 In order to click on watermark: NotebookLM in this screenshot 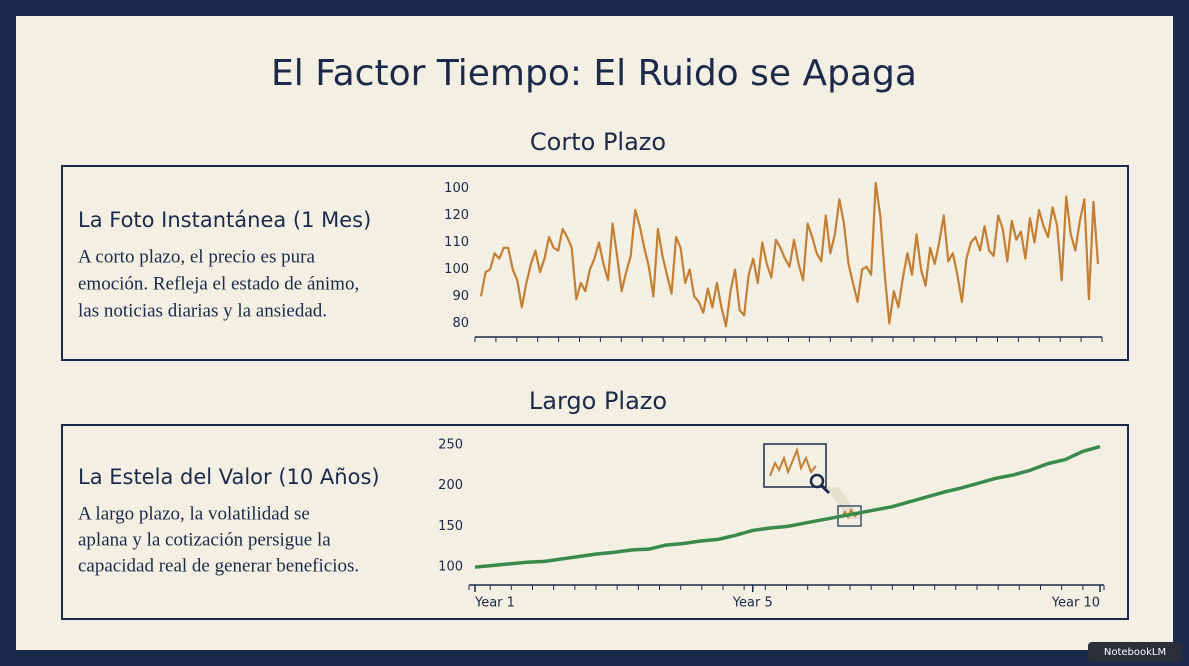, I will do `click(1135, 652)`.